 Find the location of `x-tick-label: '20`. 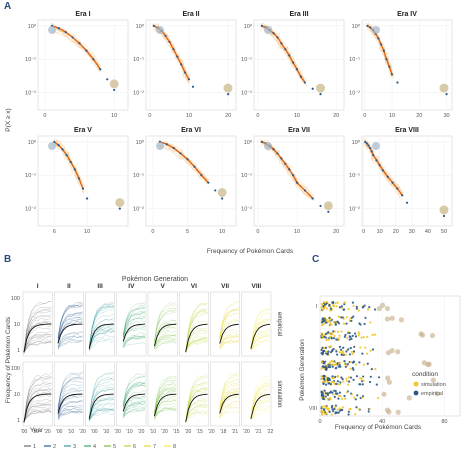

x-tick-label: '20 is located at coordinates (141, 432).